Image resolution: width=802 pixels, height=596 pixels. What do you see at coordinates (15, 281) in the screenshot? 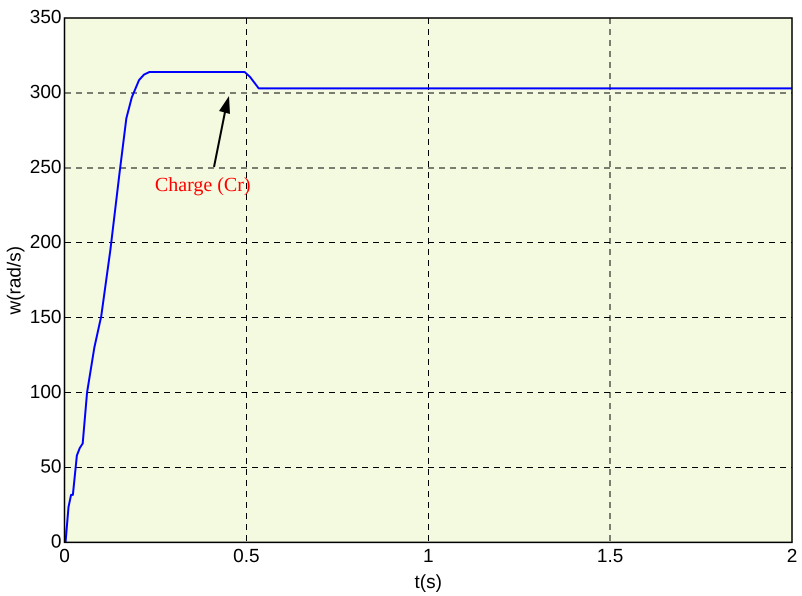
I see `y-axis-title: w(rad/s)` at bounding box center [15, 281].